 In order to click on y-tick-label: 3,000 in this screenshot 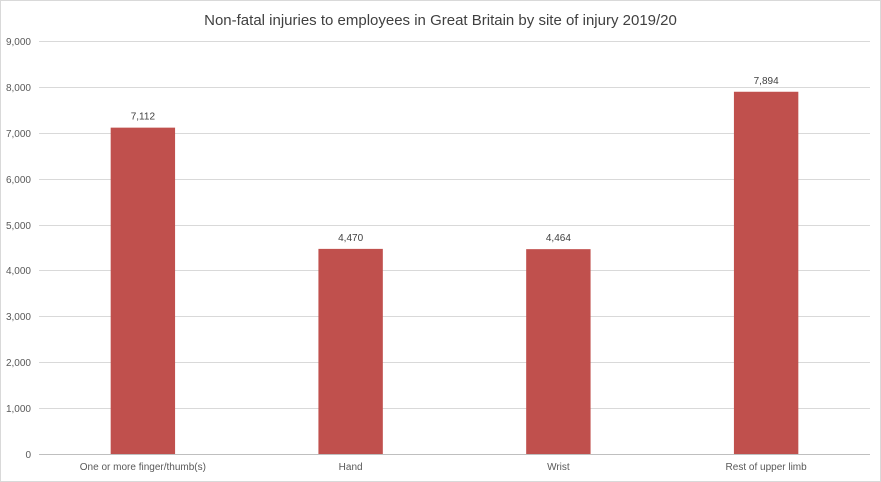, I will do `click(18, 317)`.